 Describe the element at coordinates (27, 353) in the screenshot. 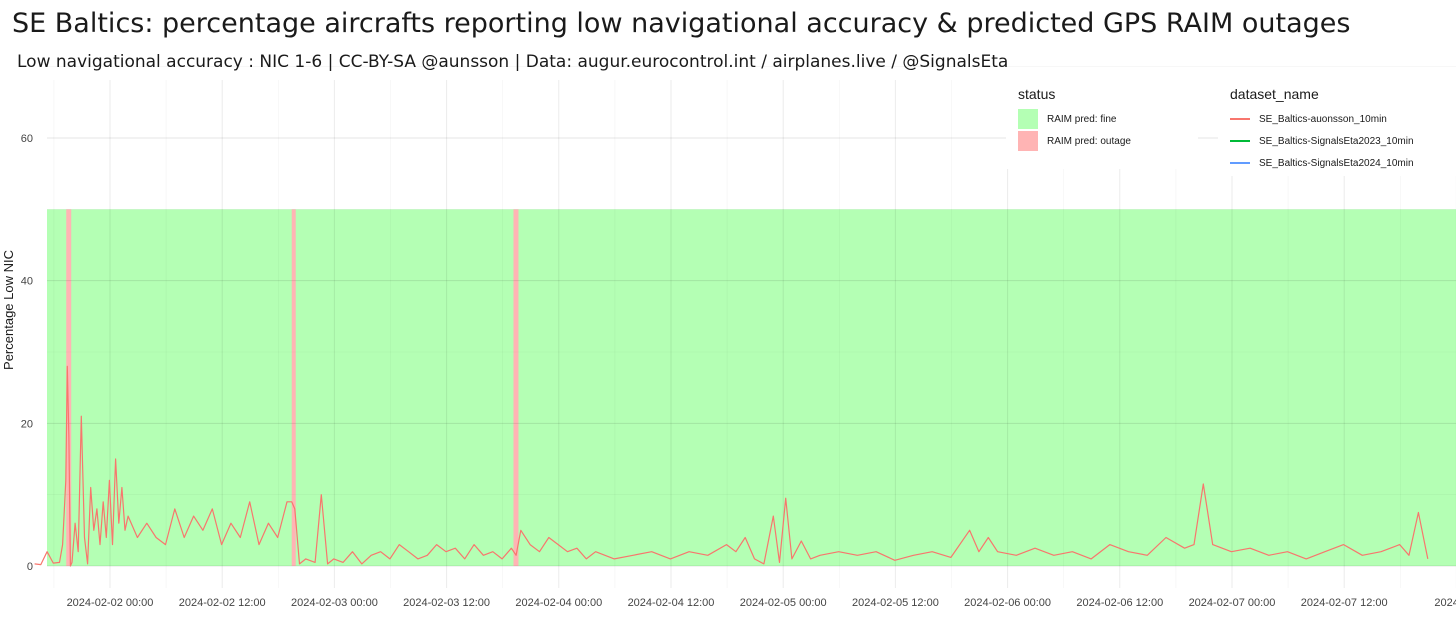

I see `y-axis-ticks: 0 20 40 60` at that location.